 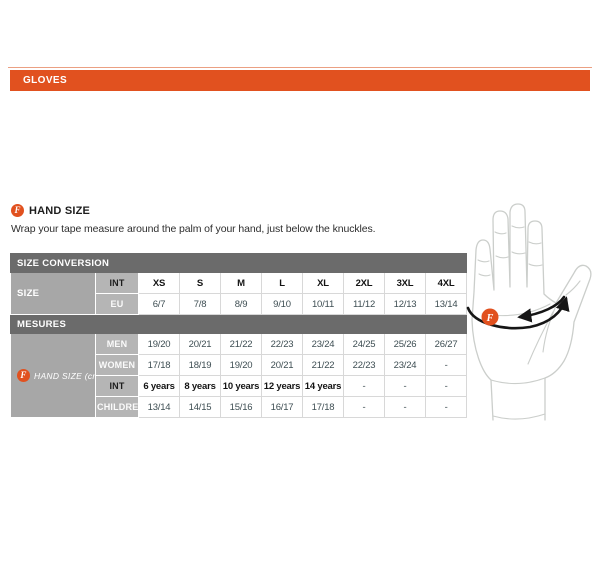 What do you see at coordinates (282, 407) in the screenshot?
I see `table-cell: 16/17` at bounding box center [282, 407].